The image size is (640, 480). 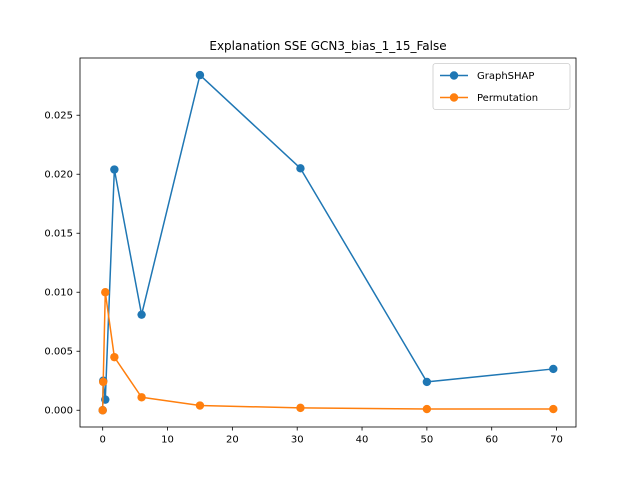 I want to click on x-tick-label: 50, so click(x=427, y=440).